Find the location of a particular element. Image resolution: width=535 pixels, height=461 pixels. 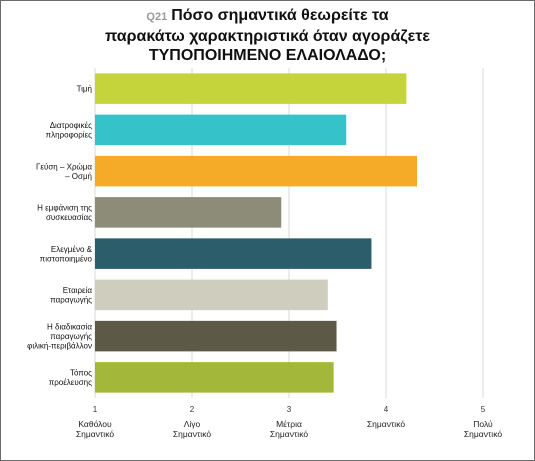

category-label-3: Γεύση – Χρώμα – Οσμή is located at coordinates (64, 171).